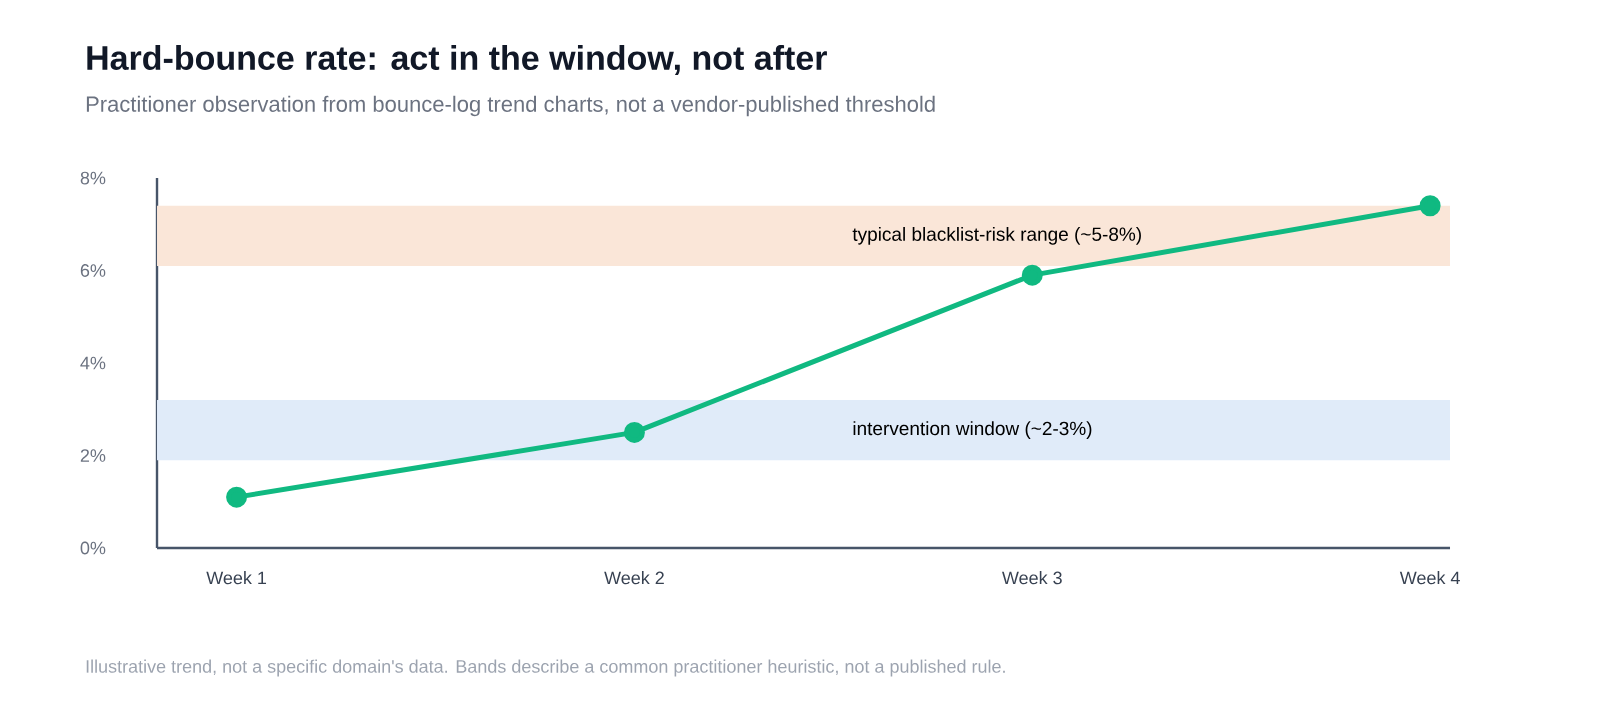  I want to click on y-tick-label: 6%, so click(93, 270).